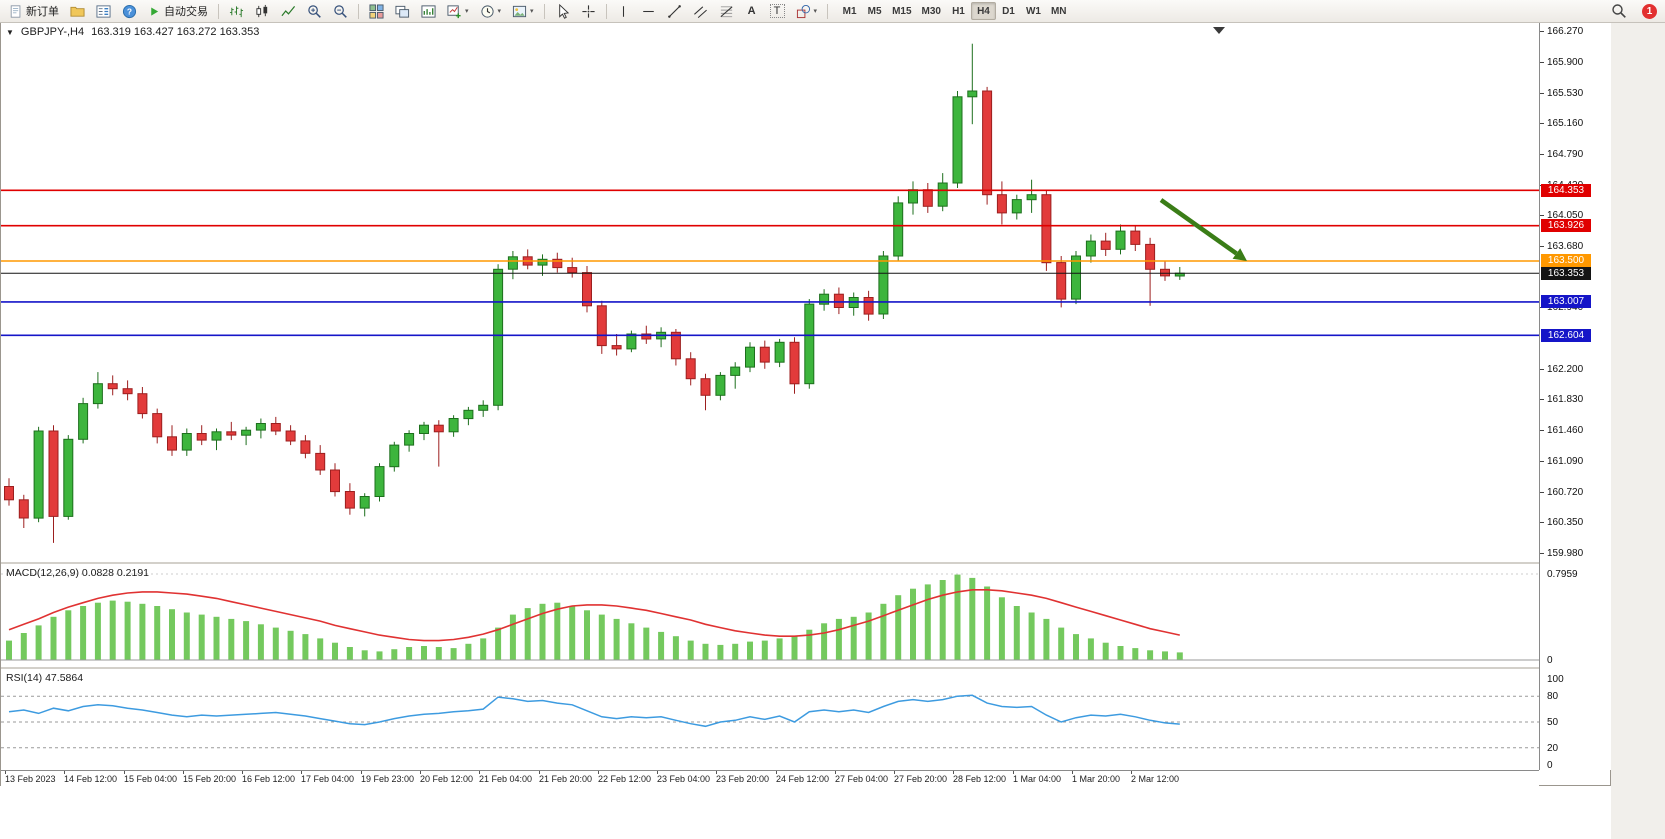 The width and height of the screenshot is (1665, 839). I want to click on text-tool-icon: A, so click(751, 11).